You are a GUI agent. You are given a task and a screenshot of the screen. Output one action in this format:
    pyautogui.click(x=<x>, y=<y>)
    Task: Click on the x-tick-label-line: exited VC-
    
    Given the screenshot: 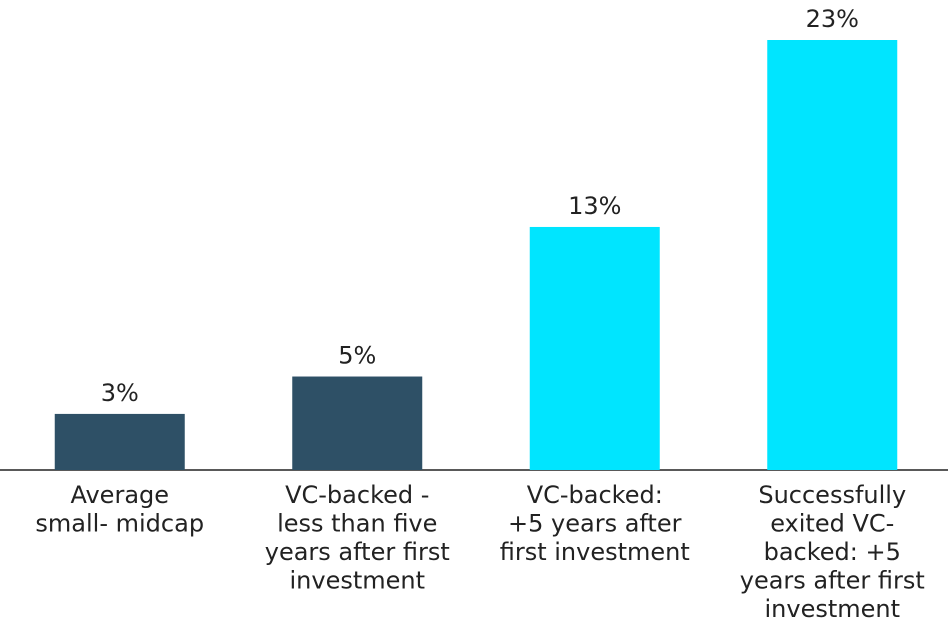 What is the action you would take?
    pyautogui.click(x=832, y=524)
    